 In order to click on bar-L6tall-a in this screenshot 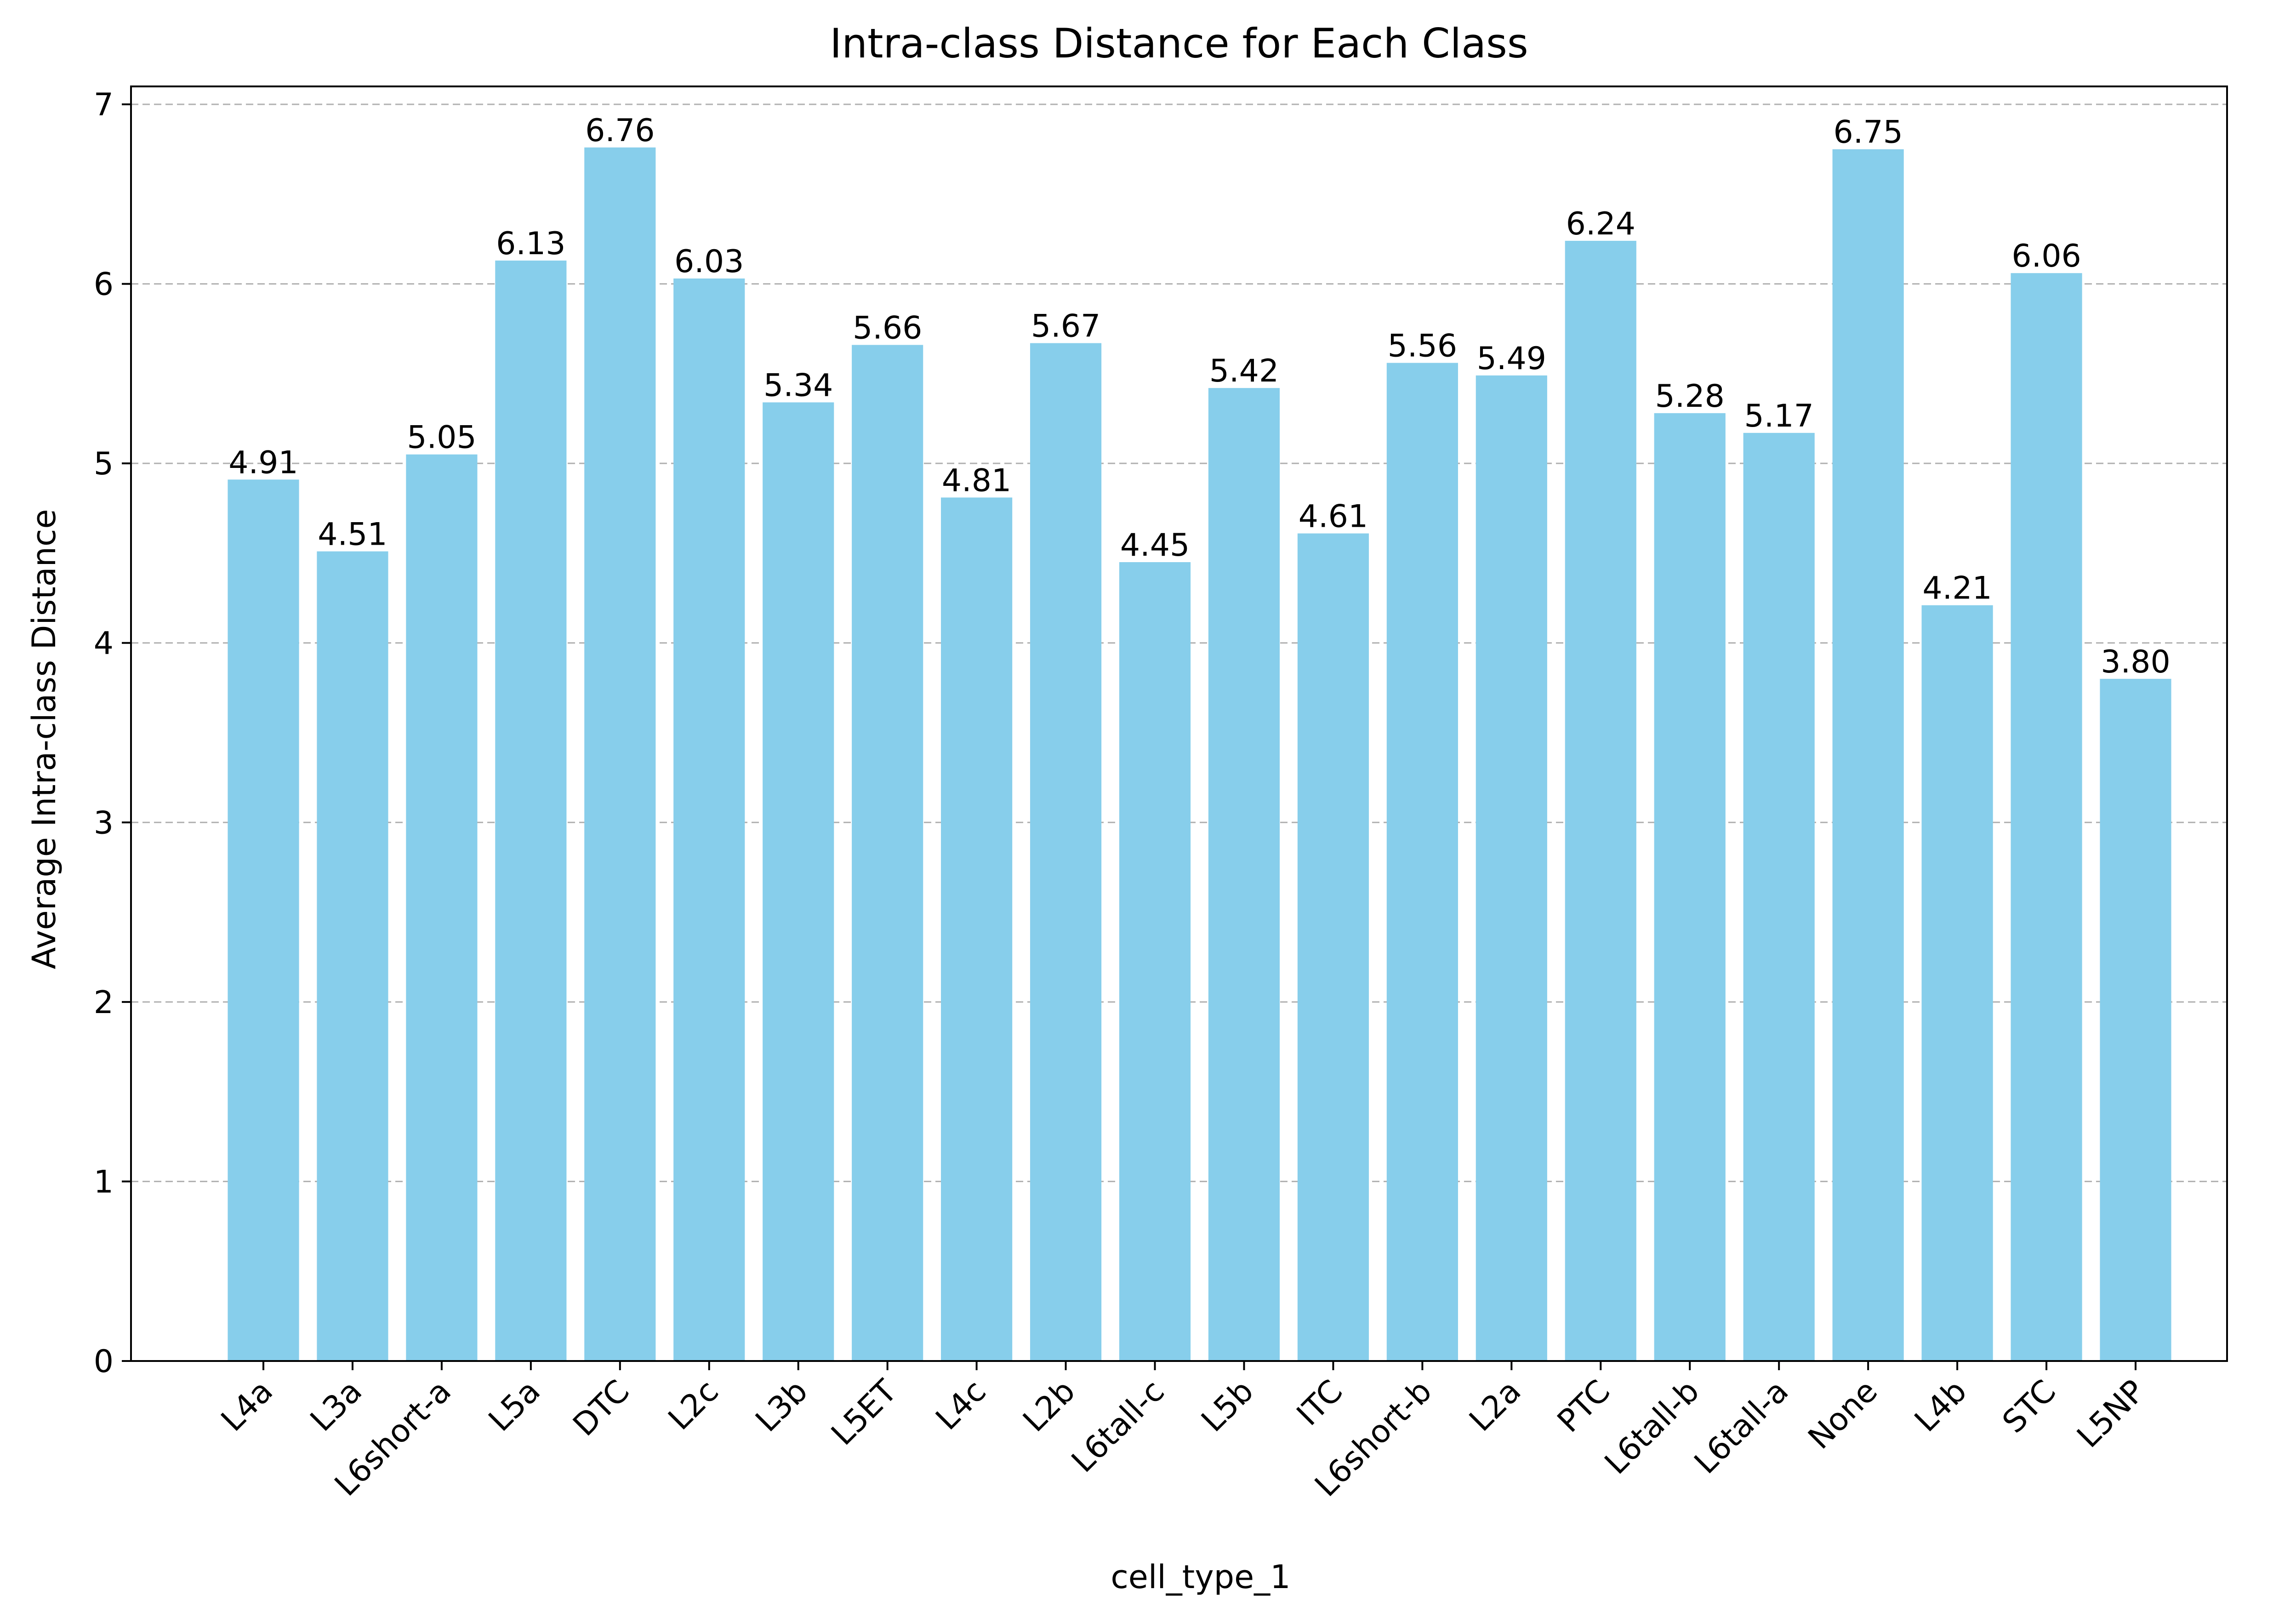, I will do `click(1779, 897)`.